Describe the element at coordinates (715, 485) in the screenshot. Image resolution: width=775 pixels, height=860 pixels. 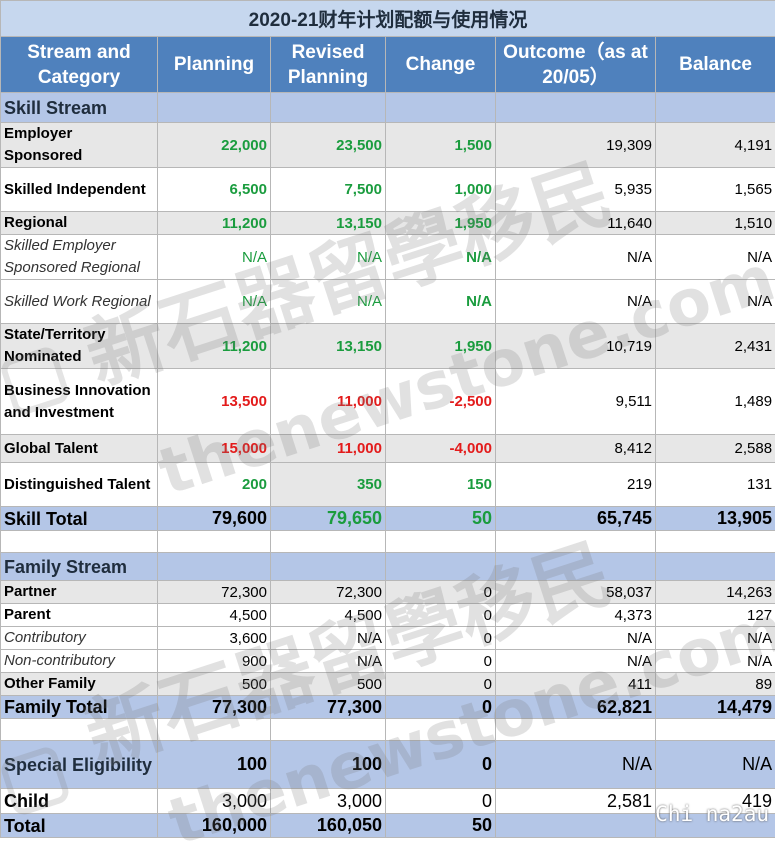
I see `cell-balance: 131` at that location.